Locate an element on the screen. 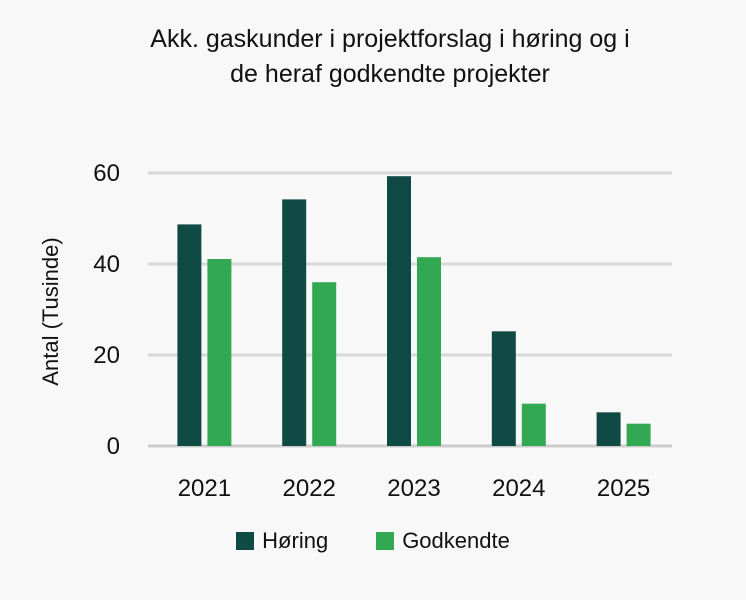 The height and width of the screenshot is (600, 746). y-axis-label: Antal (Tusinde) is located at coordinates (50, 311).